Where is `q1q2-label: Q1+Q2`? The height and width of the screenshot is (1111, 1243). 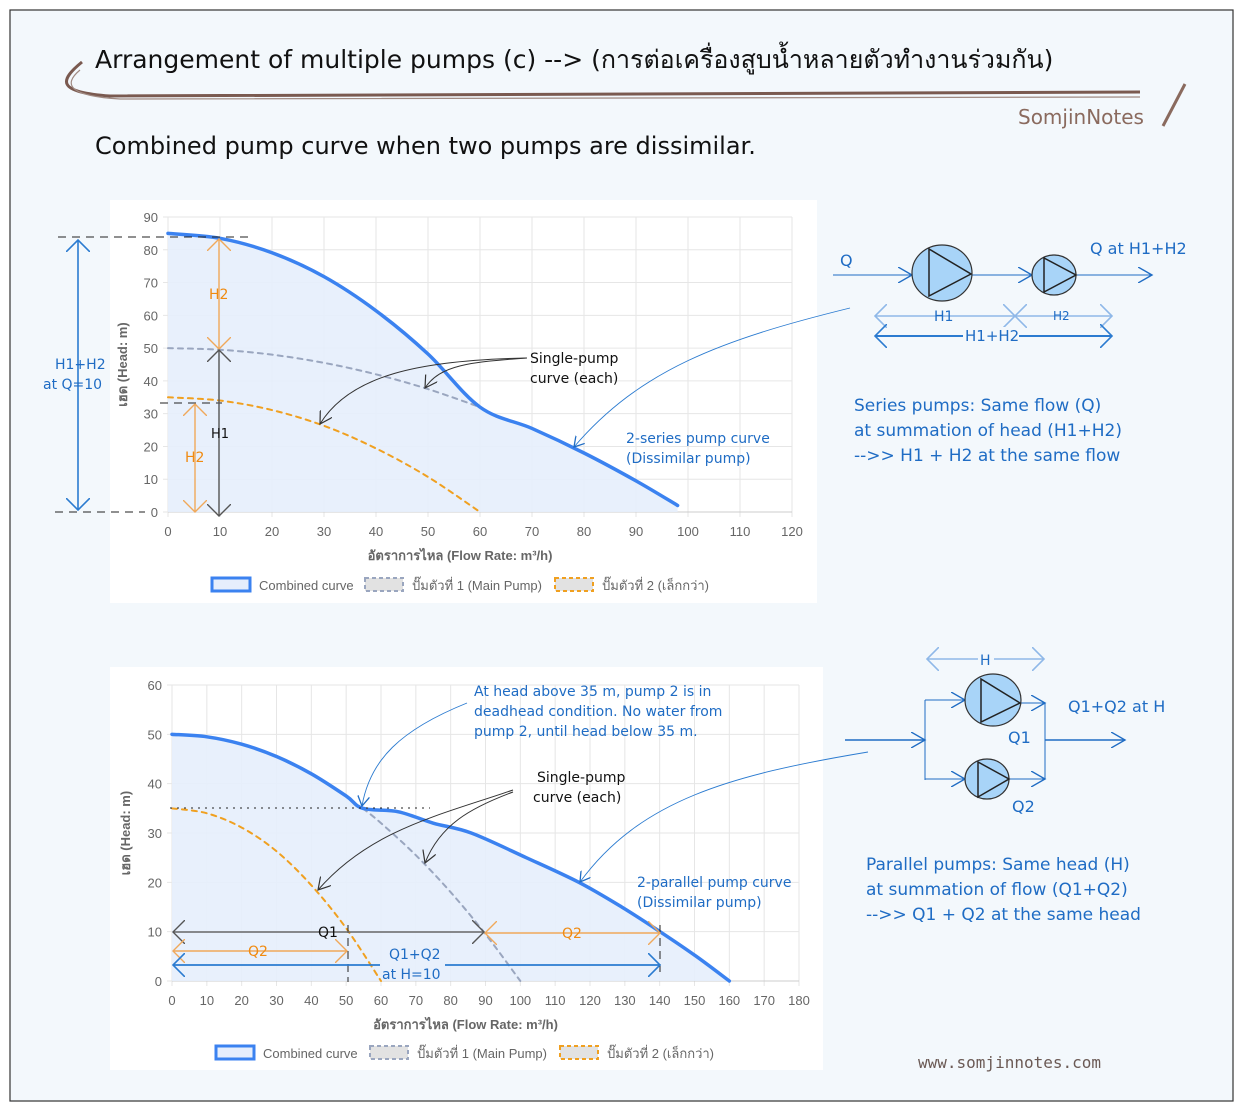
q1q2-label: Q1+Q2 is located at coordinates (415, 955).